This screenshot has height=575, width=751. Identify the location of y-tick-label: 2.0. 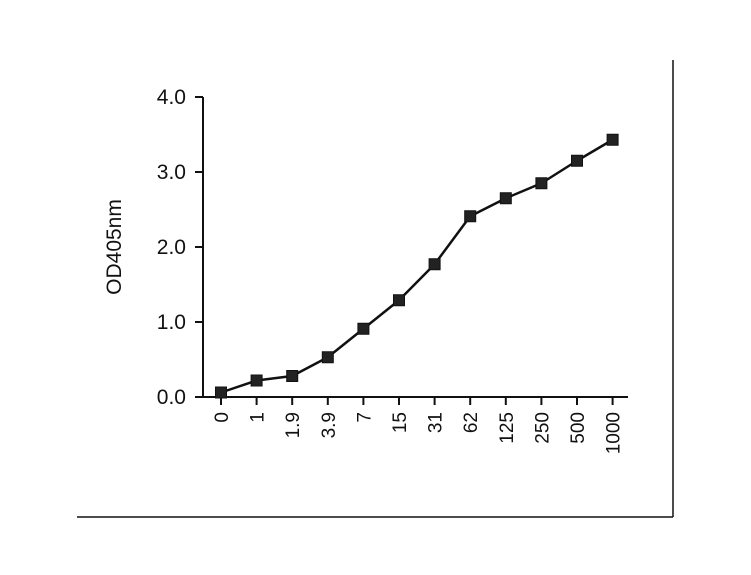
(171, 247).